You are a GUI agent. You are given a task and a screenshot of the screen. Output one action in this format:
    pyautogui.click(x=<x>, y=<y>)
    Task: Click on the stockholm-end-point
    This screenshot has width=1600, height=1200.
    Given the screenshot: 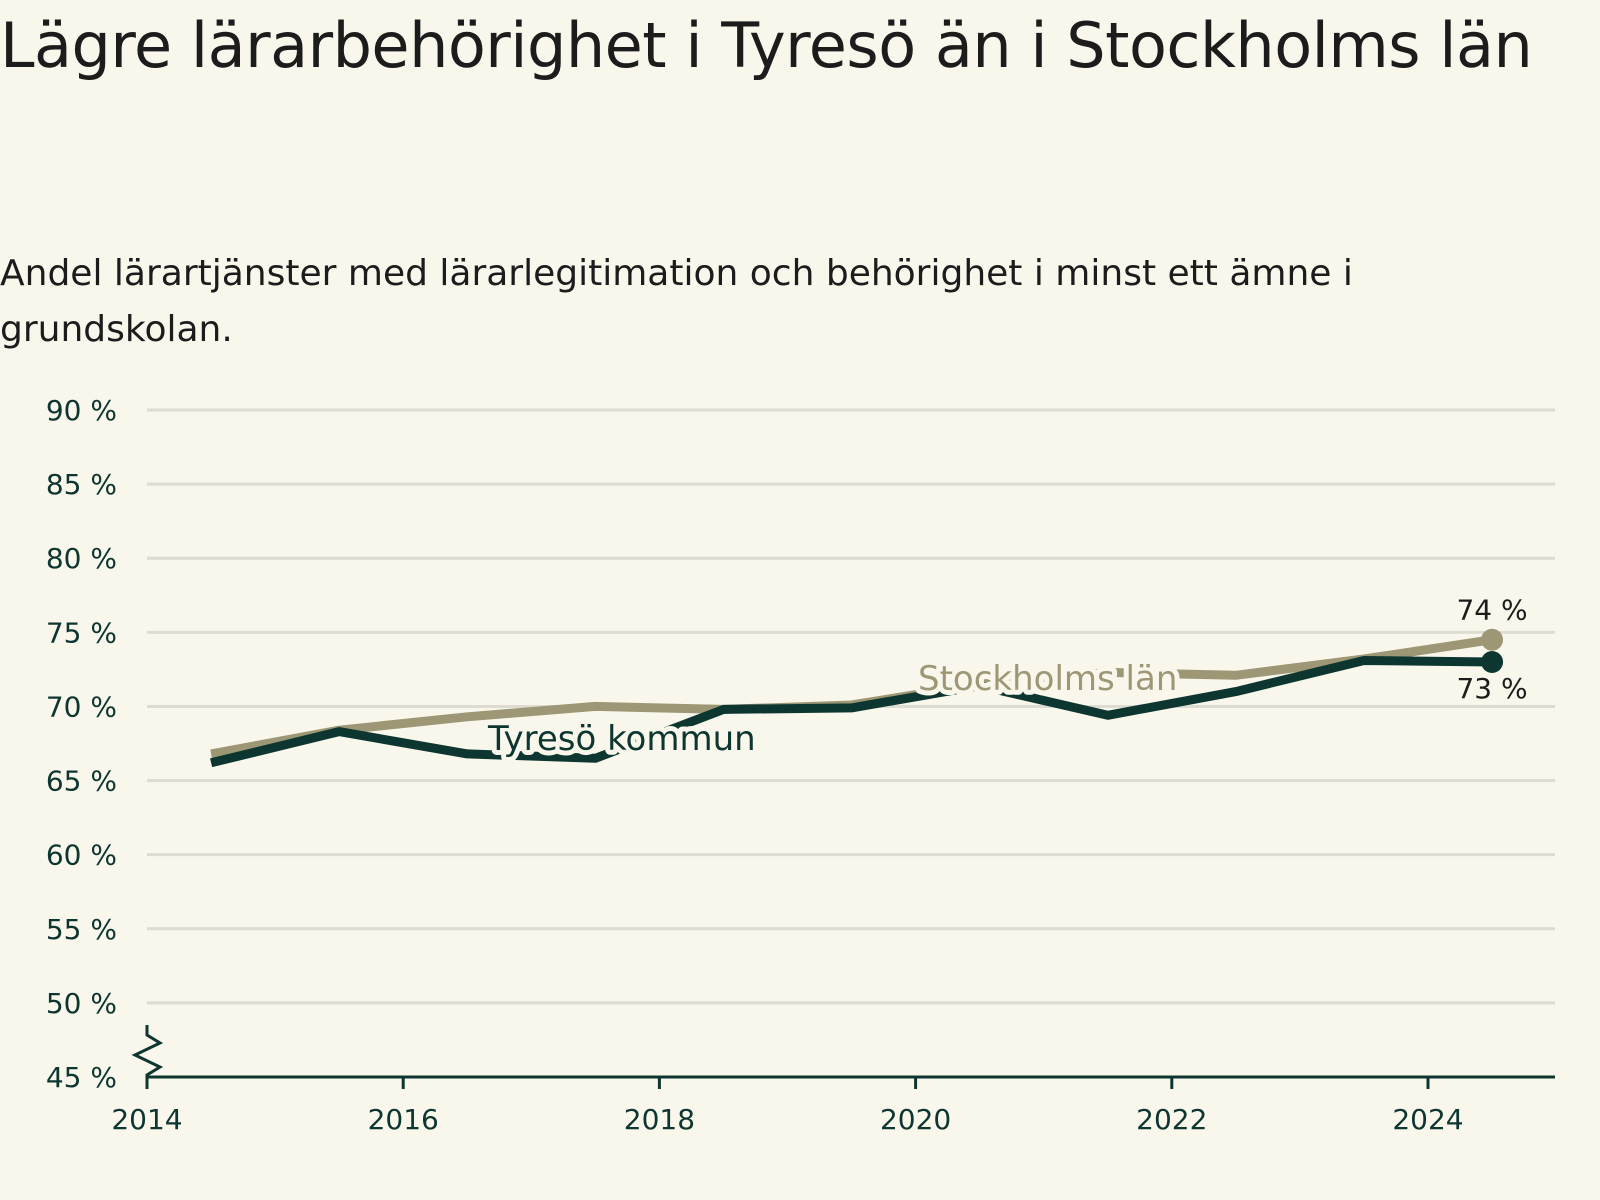 What is the action you would take?
    pyautogui.click(x=1492, y=639)
    